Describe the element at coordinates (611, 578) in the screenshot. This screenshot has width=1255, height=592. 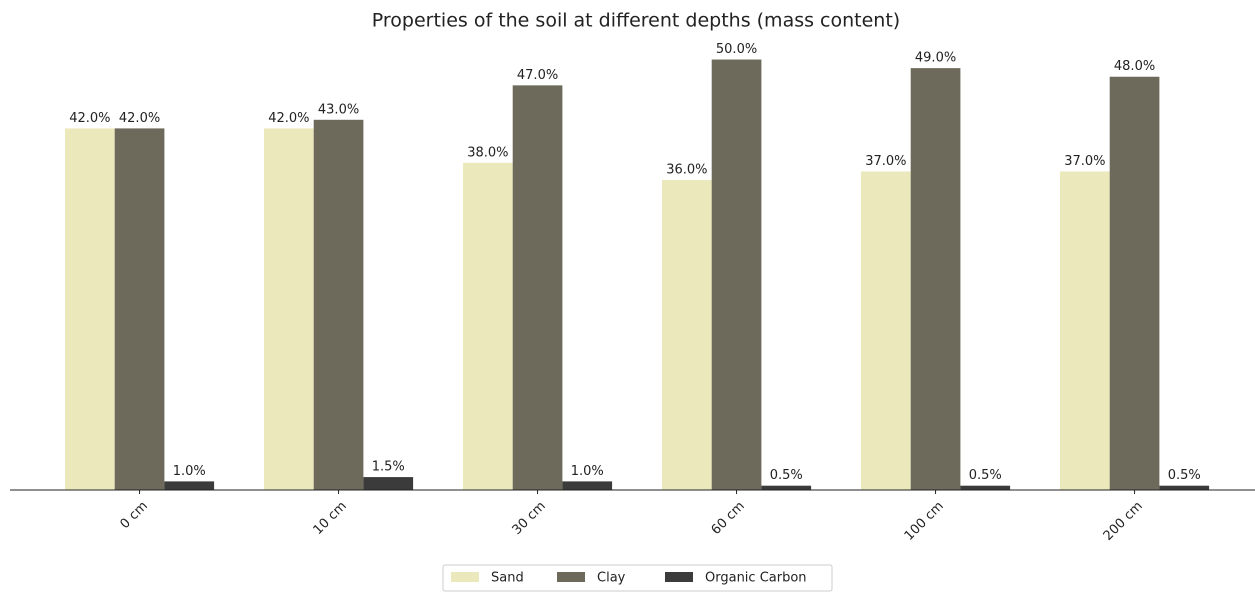
I see `legend-label: Clay` at that location.